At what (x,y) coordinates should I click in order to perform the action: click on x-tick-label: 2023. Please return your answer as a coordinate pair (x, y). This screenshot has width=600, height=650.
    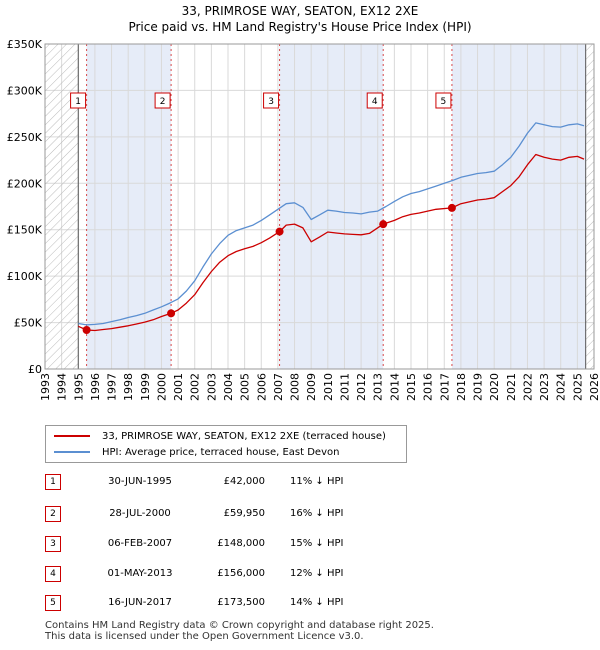
    Looking at the image, I should click on (544, 387).